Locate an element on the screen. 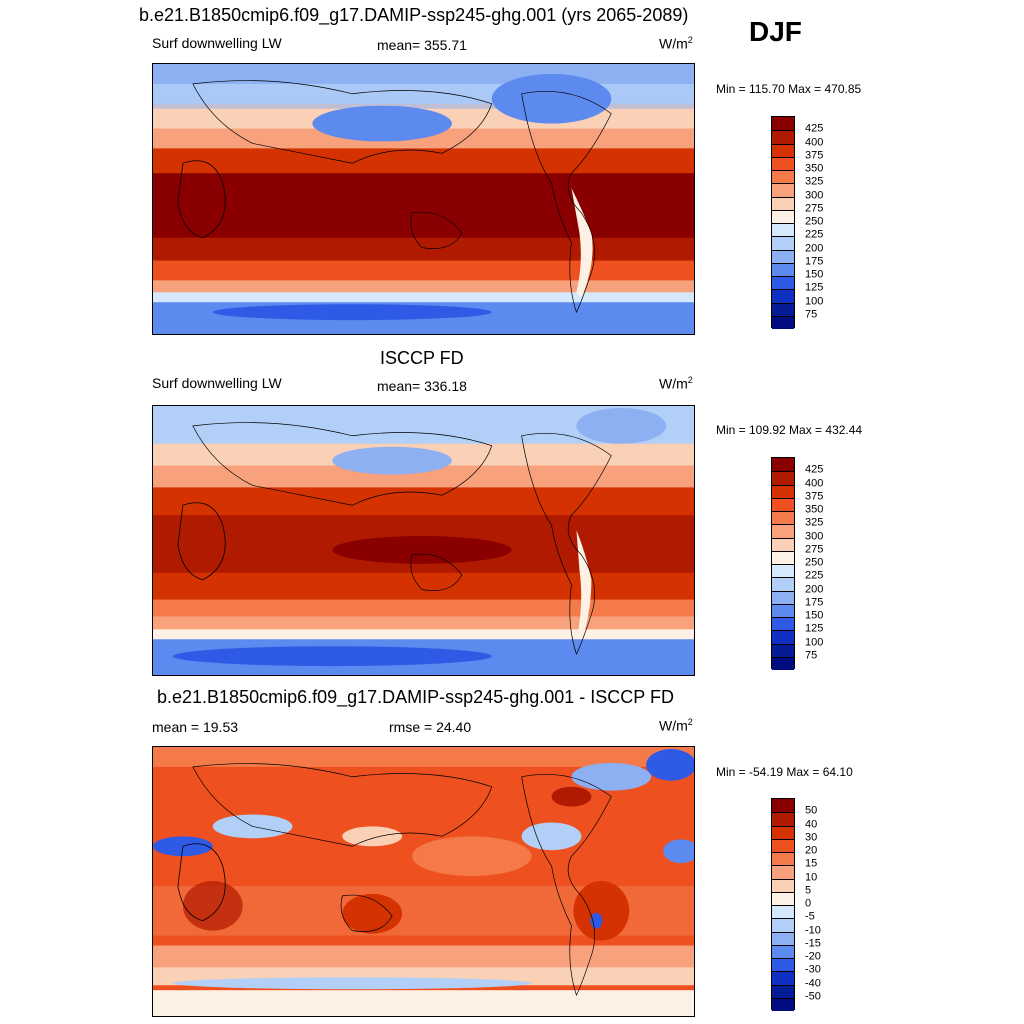  colorbar-tick-label: -20 is located at coordinates (813, 956).